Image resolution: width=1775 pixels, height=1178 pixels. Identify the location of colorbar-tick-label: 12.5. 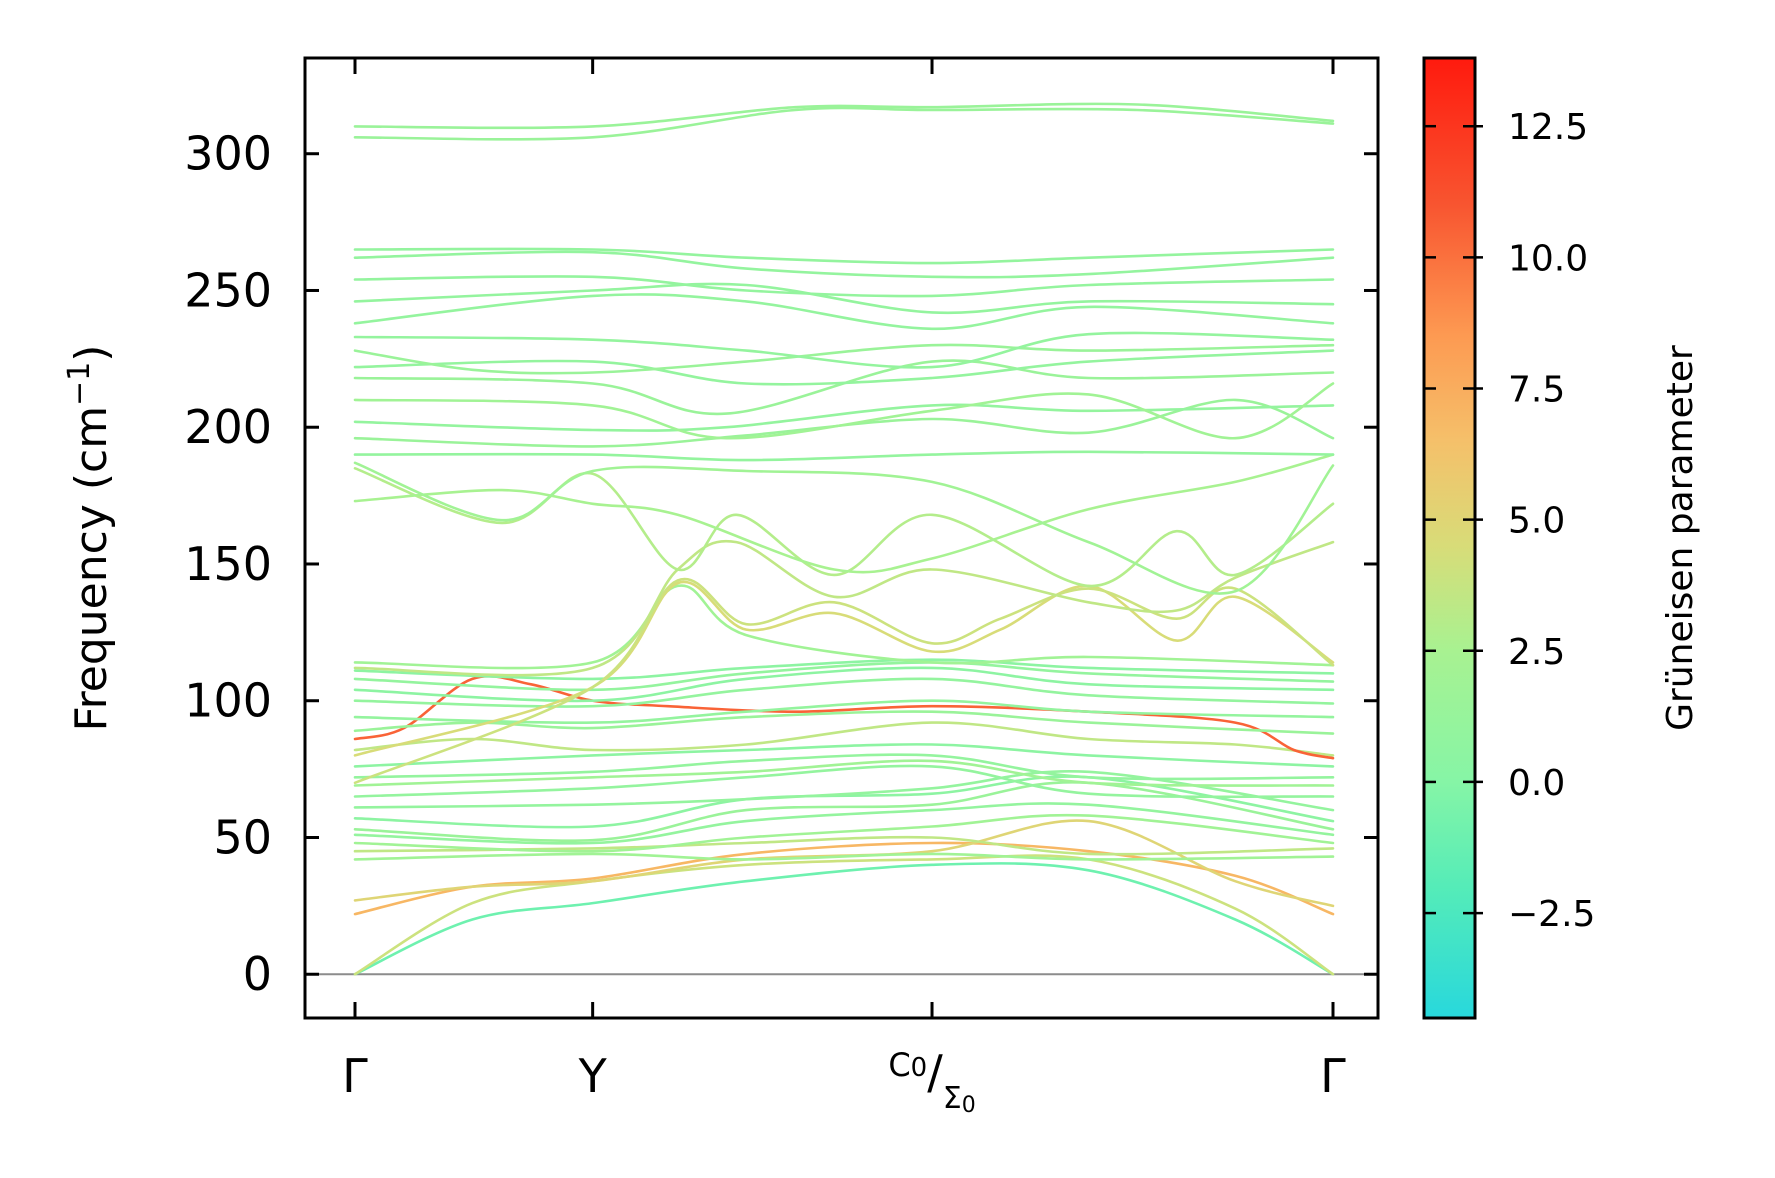
(1548, 127).